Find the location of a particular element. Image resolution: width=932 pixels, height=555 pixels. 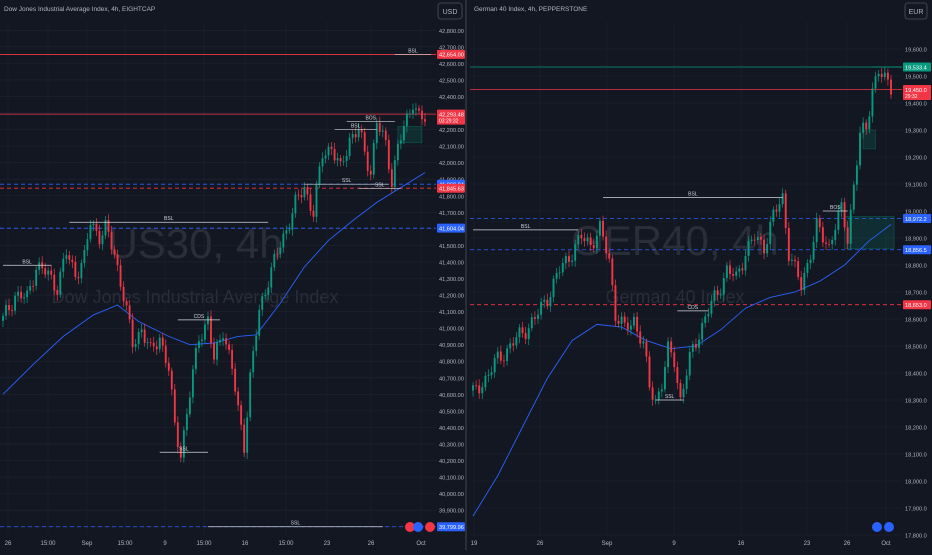

ger40-flag-icon is located at coordinates (877, 527).